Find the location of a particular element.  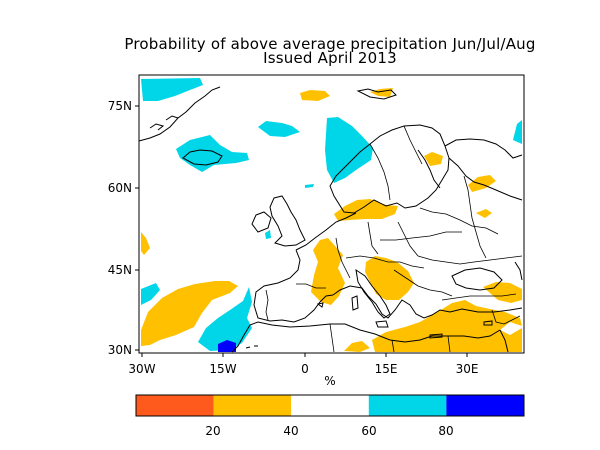

coast-med-north is located at coordinates (427, 302).